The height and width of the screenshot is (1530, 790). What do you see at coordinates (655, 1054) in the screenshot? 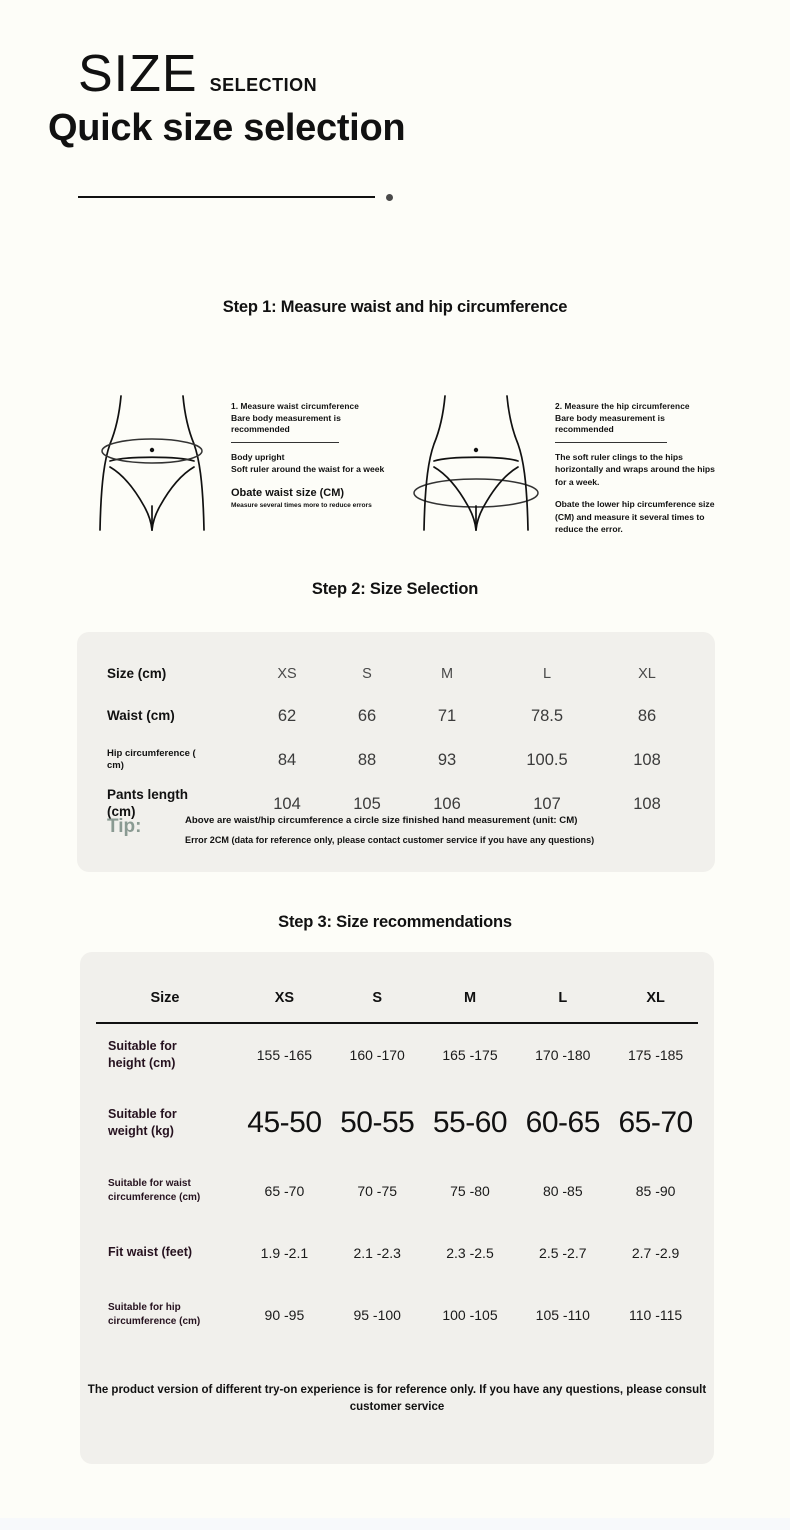
I see `table-cell: 175 -185` at bounding box center [655, 1054].